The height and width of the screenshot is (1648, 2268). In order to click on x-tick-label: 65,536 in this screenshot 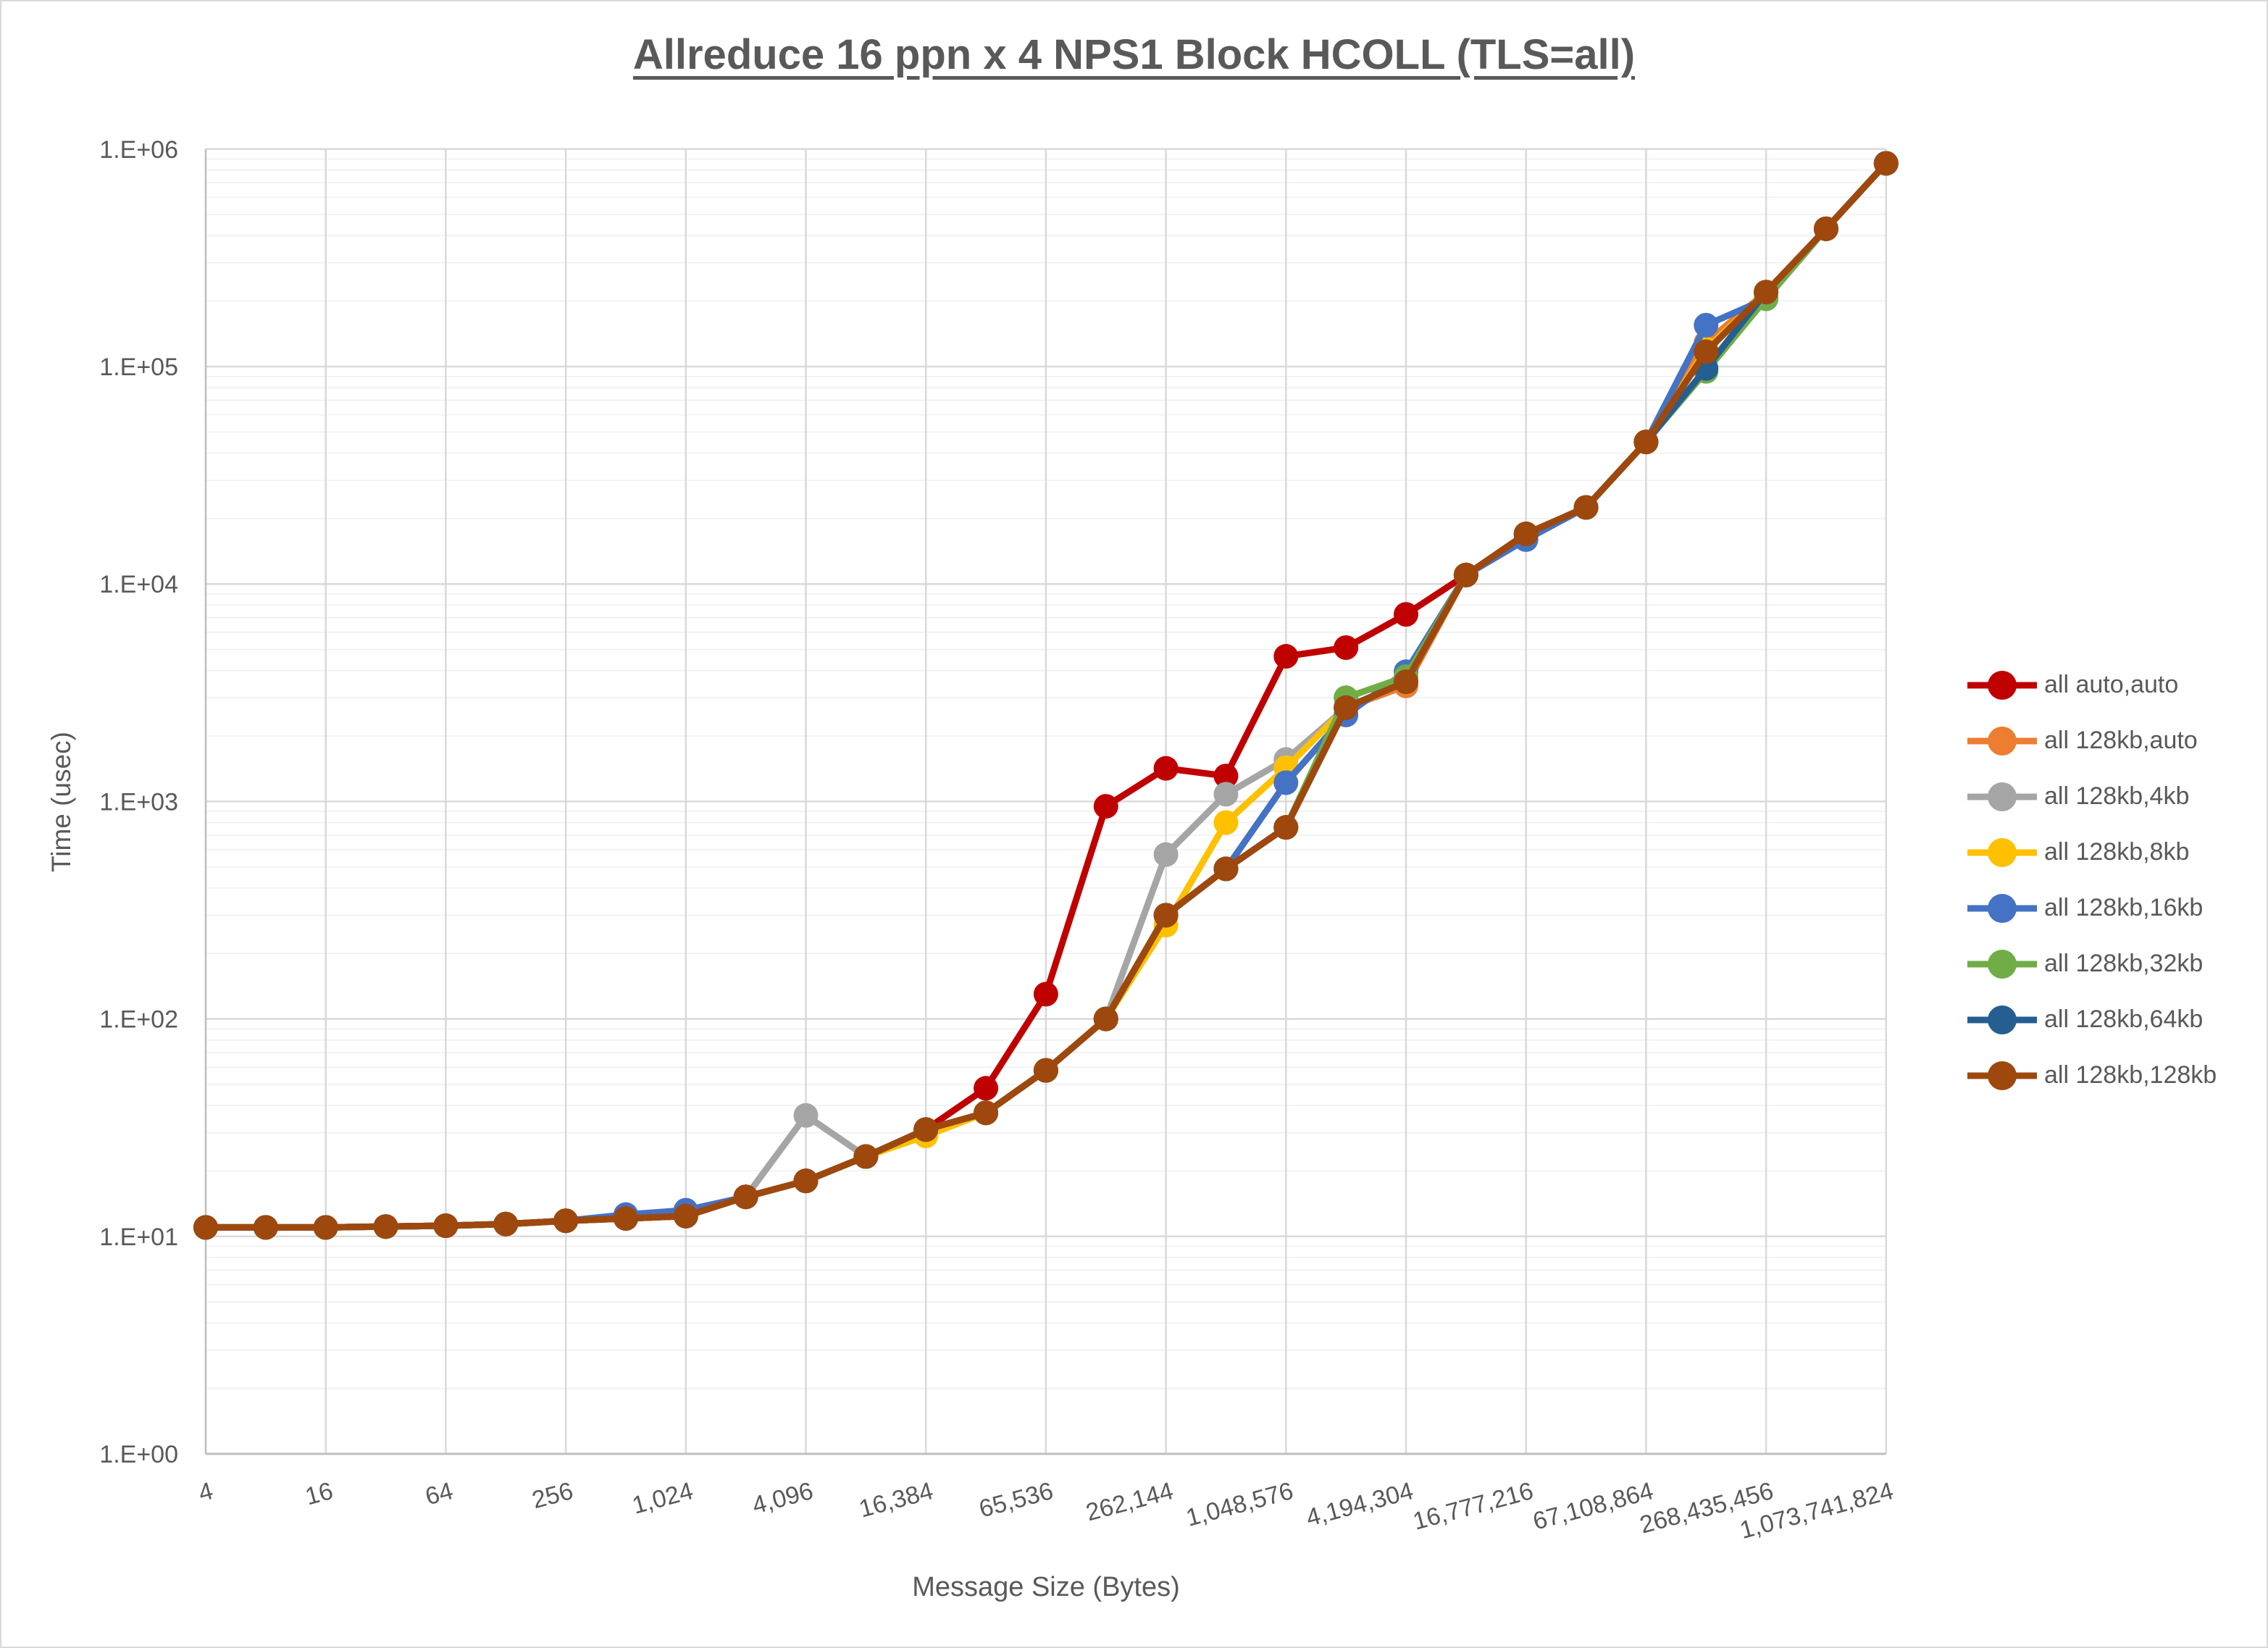, I will do `click(1016, 1500)`.